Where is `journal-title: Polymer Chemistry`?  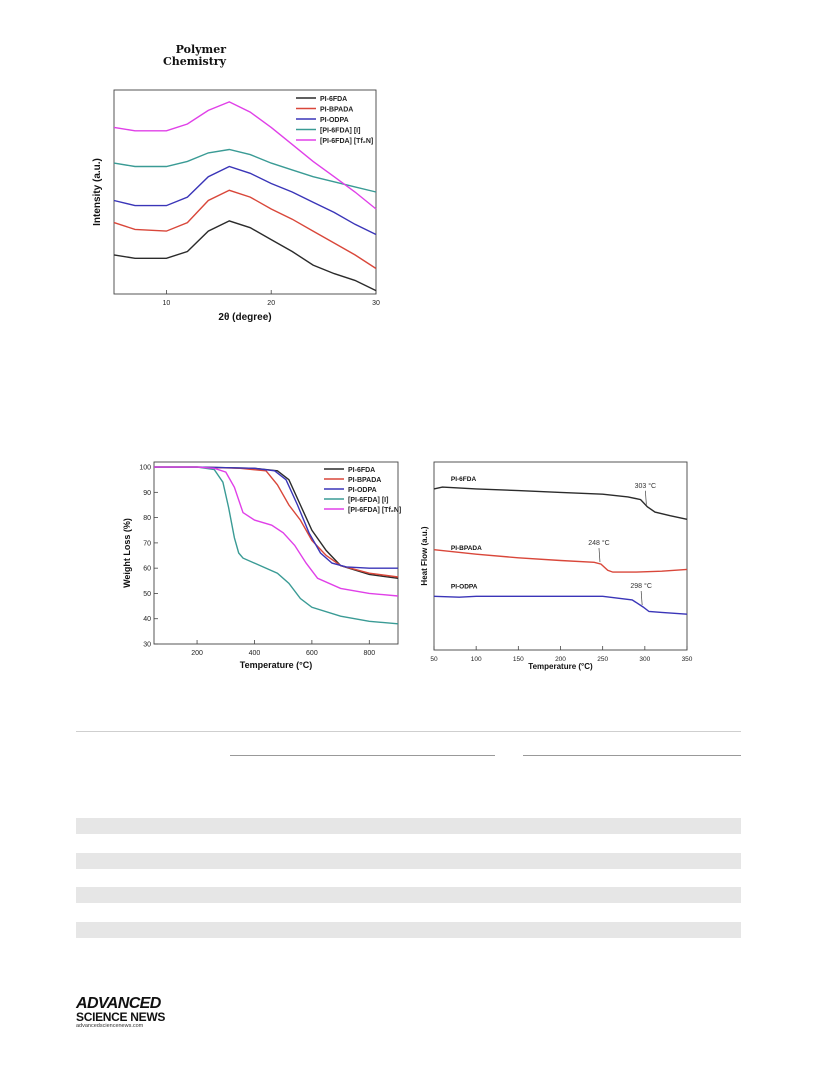 journal-title: Polymer Chemistry is located at coordinates (191, 56).